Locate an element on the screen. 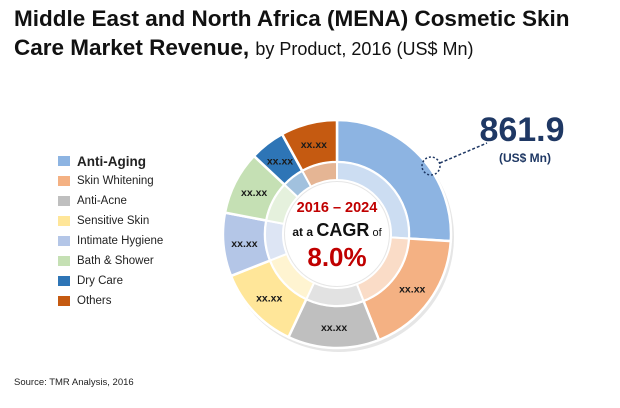  slice-inner-intimate-hygiene is located at coordinates (276, 240).